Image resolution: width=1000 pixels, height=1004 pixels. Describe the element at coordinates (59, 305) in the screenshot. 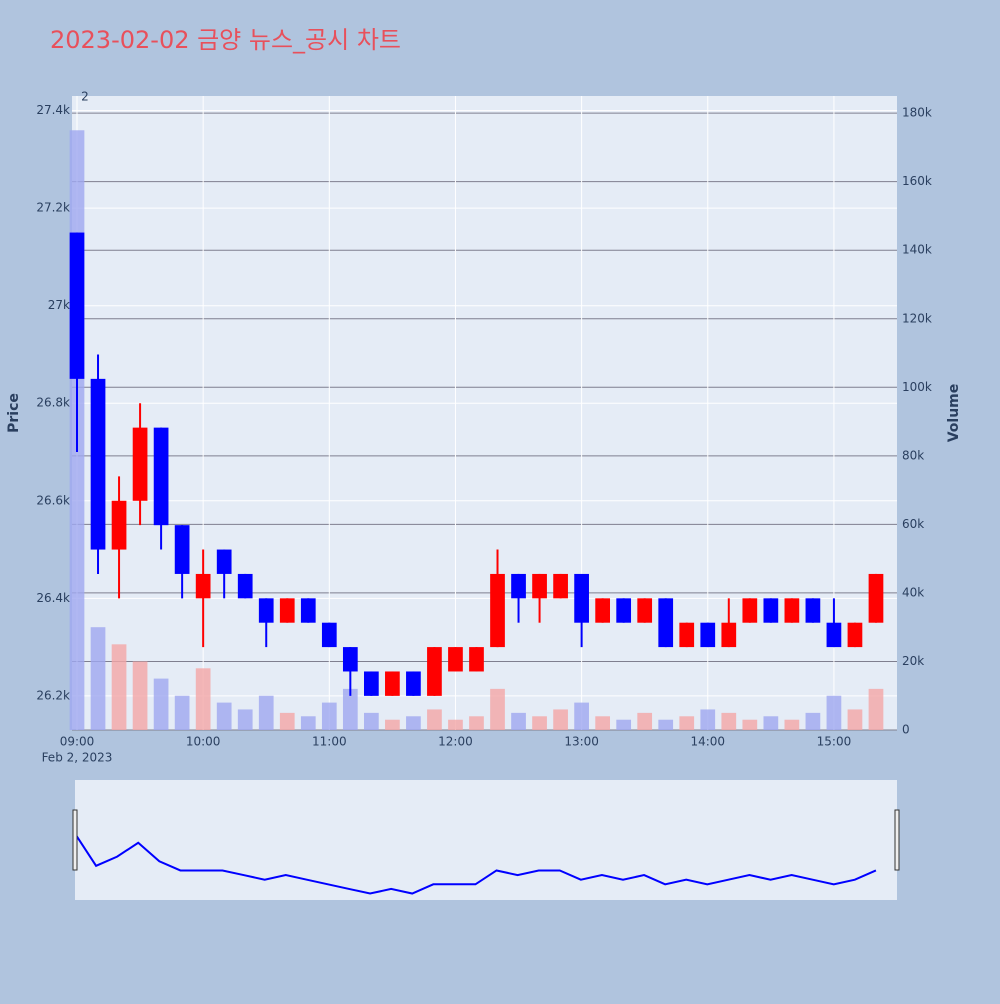

I see `y-tick-label: 27k` at that location.